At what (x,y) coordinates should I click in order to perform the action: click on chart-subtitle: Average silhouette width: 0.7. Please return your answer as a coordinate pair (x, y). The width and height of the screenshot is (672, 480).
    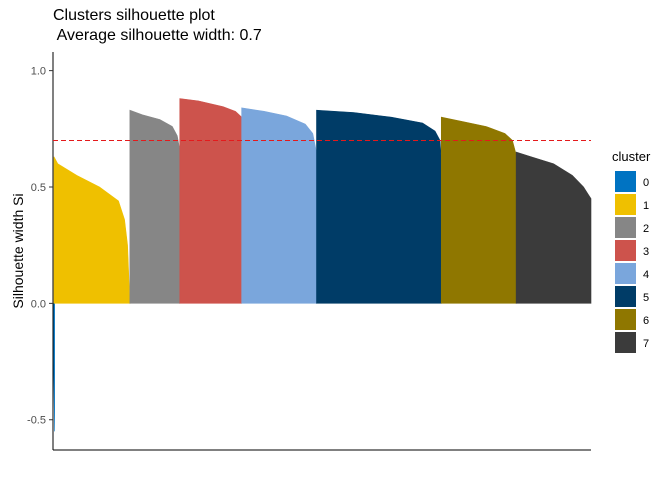
    Looking at the image, I should click on (157, 35).